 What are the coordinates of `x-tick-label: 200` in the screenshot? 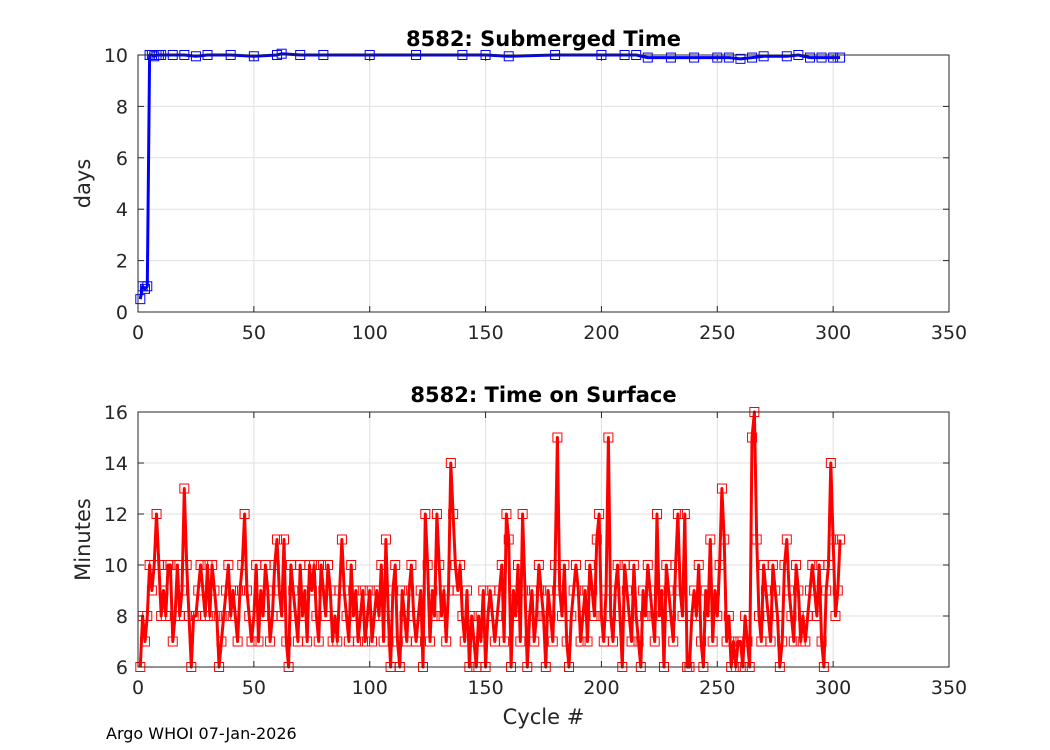 It's located at (601, 333).